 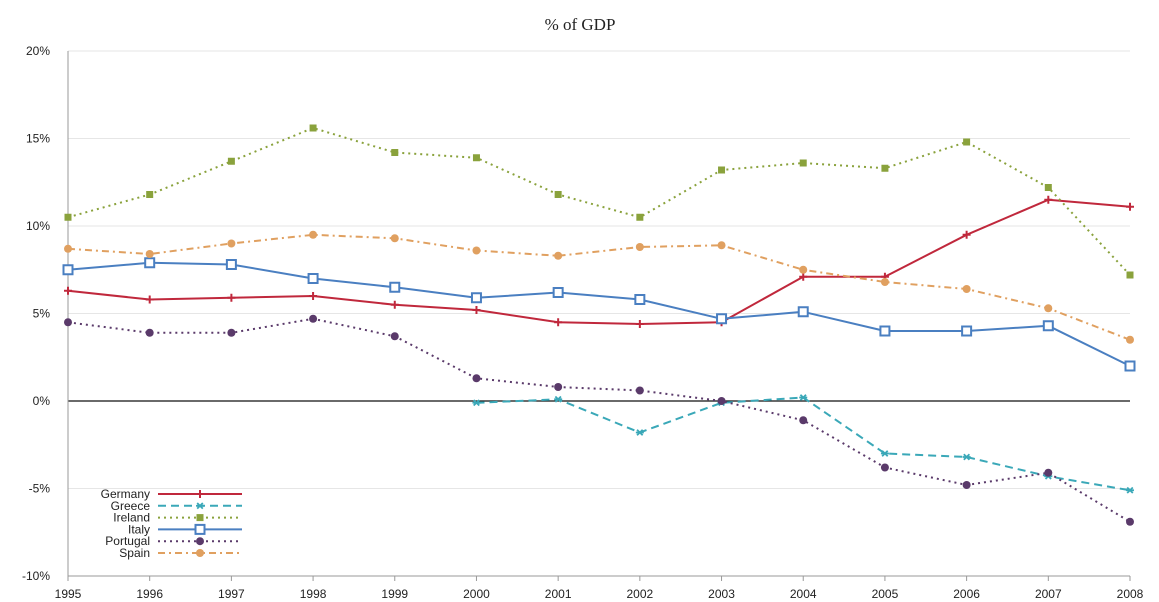 What do you see at coordinates (1130, 594) in the screenshot?
I see `x-tick-label: 2008` at bounding box center [1130, 594].